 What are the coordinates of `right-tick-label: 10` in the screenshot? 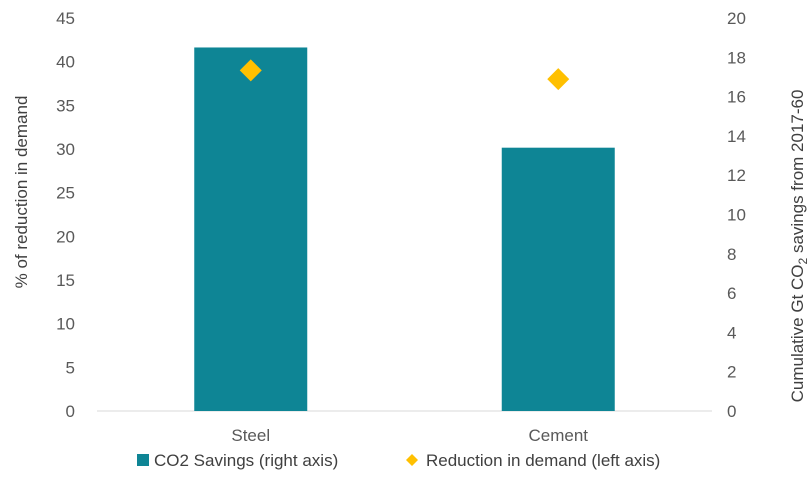 It's located at (736, 215).